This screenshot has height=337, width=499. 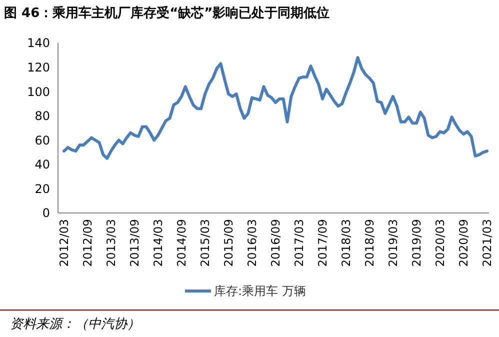 I want to click on x-tick-label: 2018/09, so click(x=369, y=243).